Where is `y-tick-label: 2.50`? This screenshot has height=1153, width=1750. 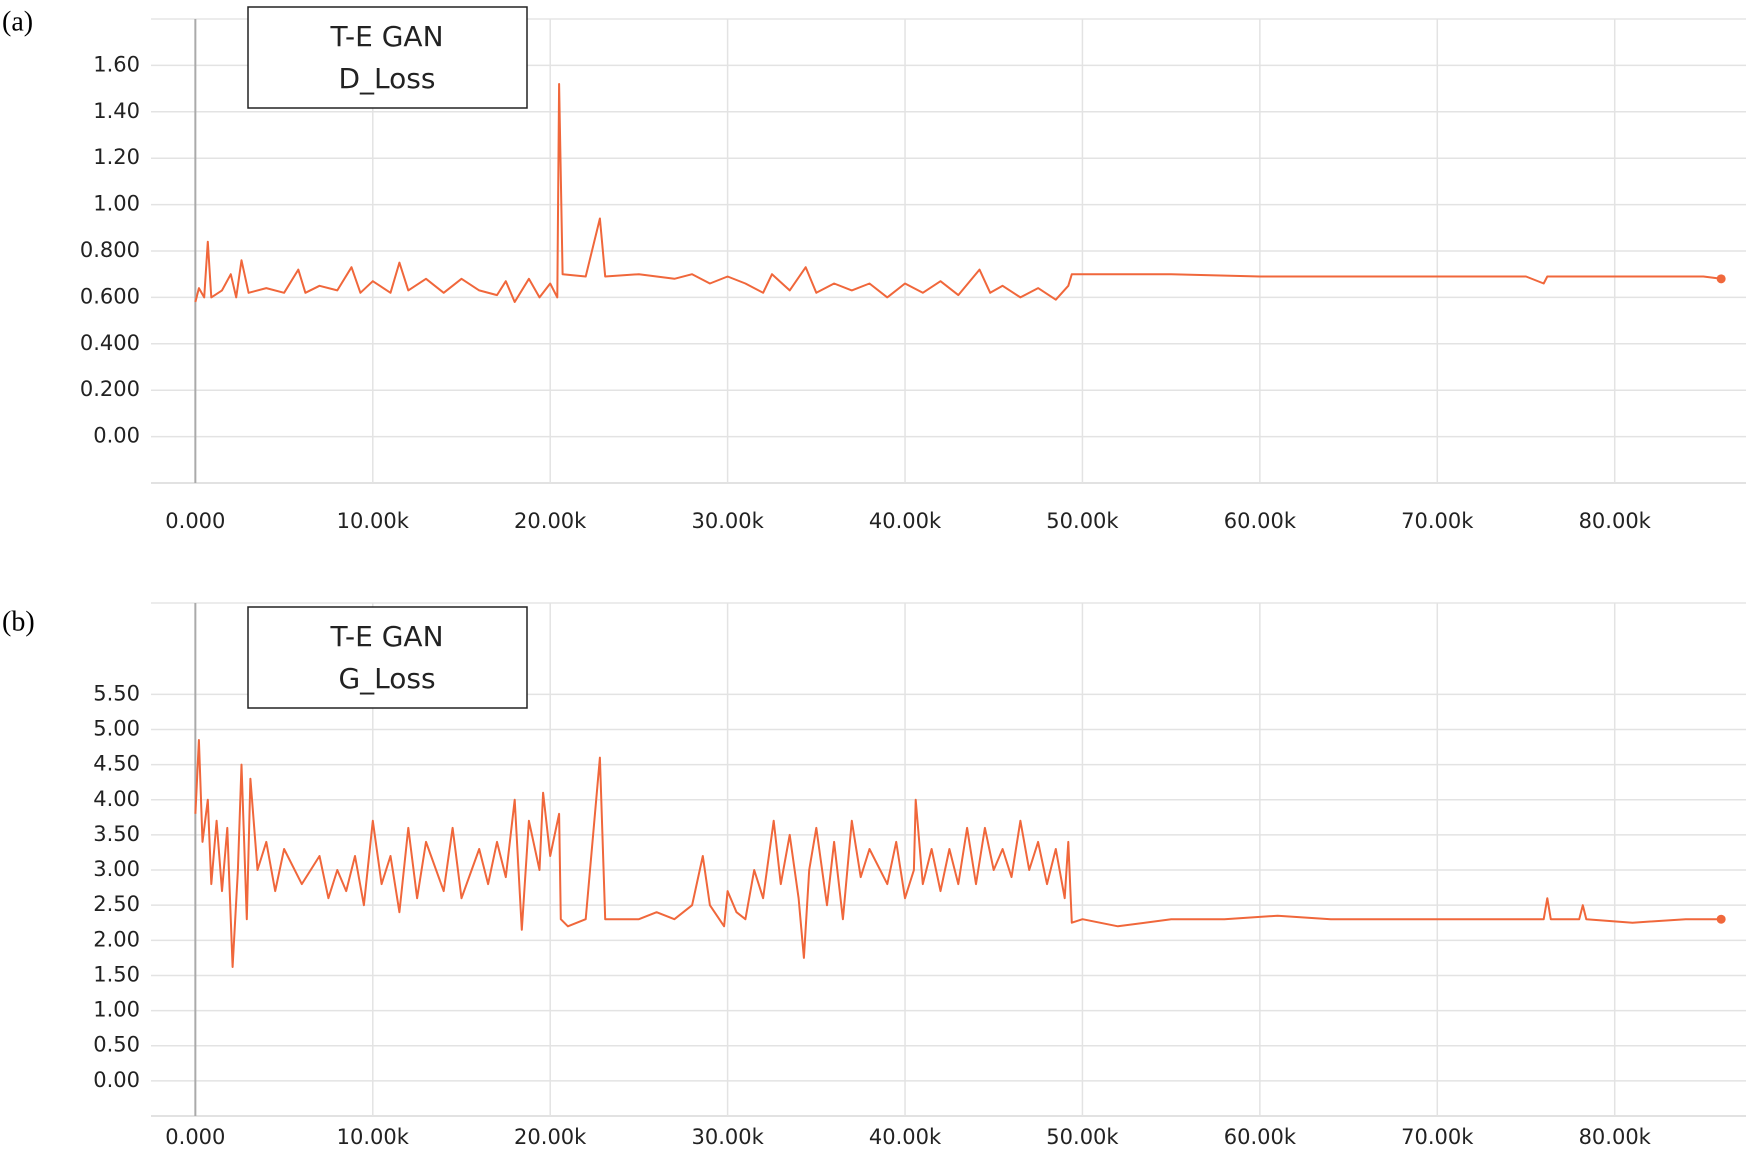
y-tick-label: 2.50 is located at coordinates (116, 904).